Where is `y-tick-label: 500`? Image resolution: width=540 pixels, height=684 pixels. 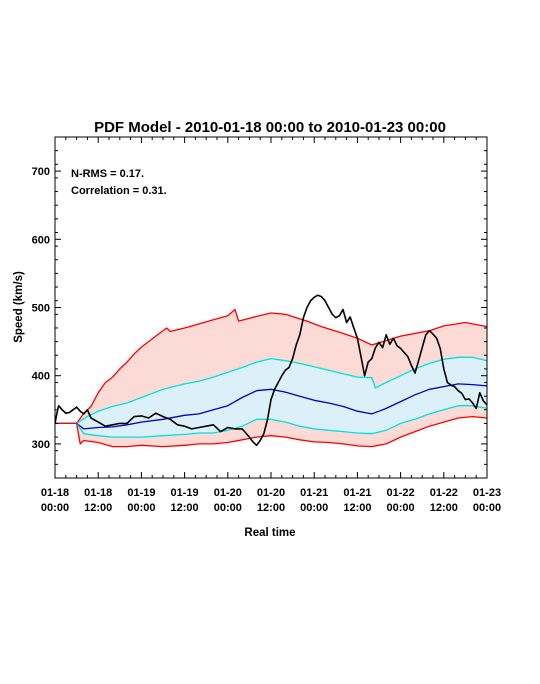
y-tick-label: 500 is located at coordinates (41, 309).